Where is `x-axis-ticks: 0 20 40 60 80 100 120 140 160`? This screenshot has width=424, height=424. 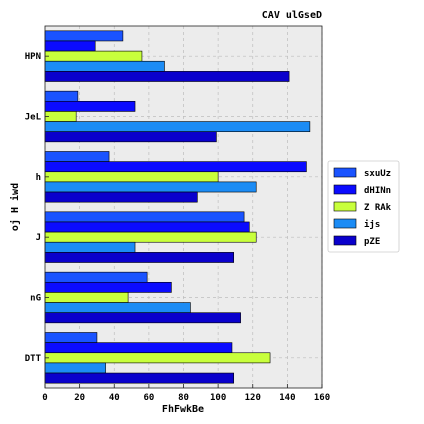 x-axis-ticks: 0 20 40 60 80 100 120 140 160 is located at coordinates (186, 393).